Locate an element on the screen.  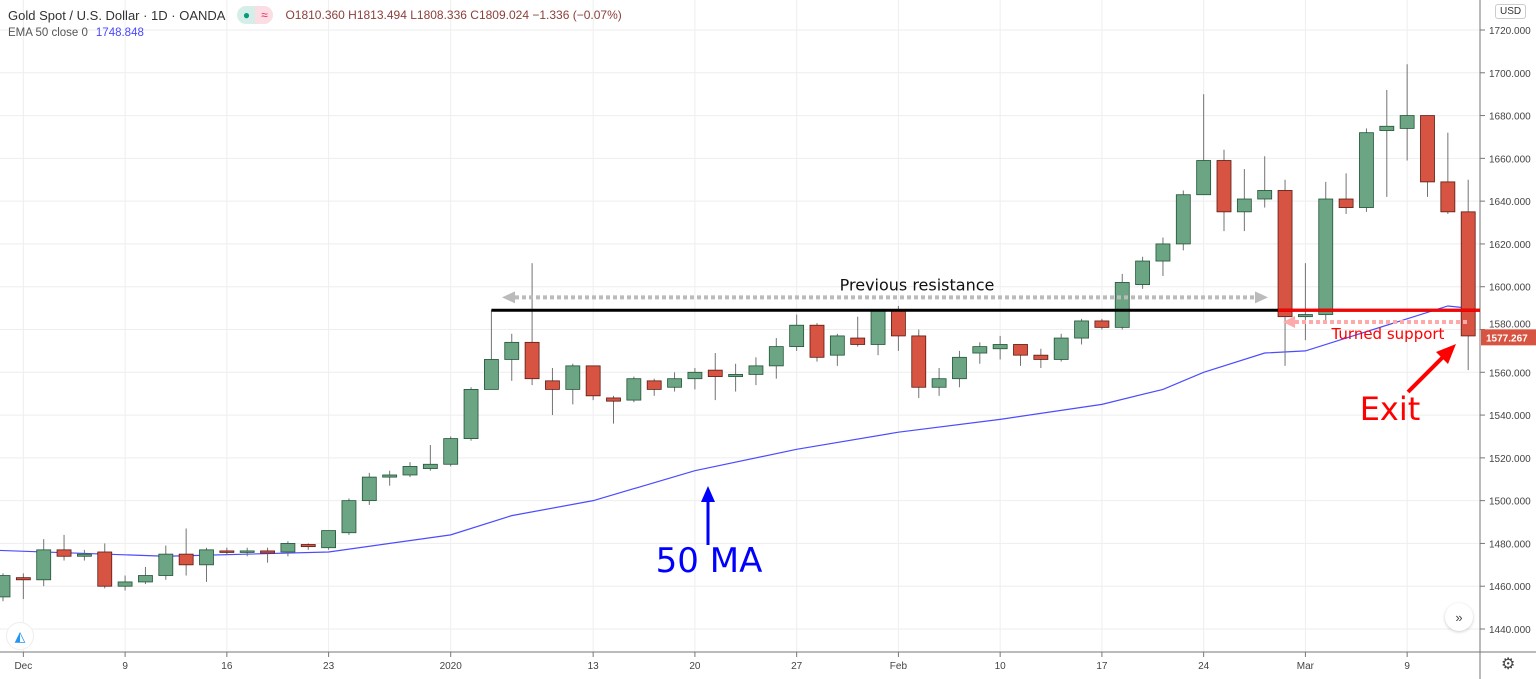
y-tick-label: 1480.000 is located at coordinates (1510, 544).